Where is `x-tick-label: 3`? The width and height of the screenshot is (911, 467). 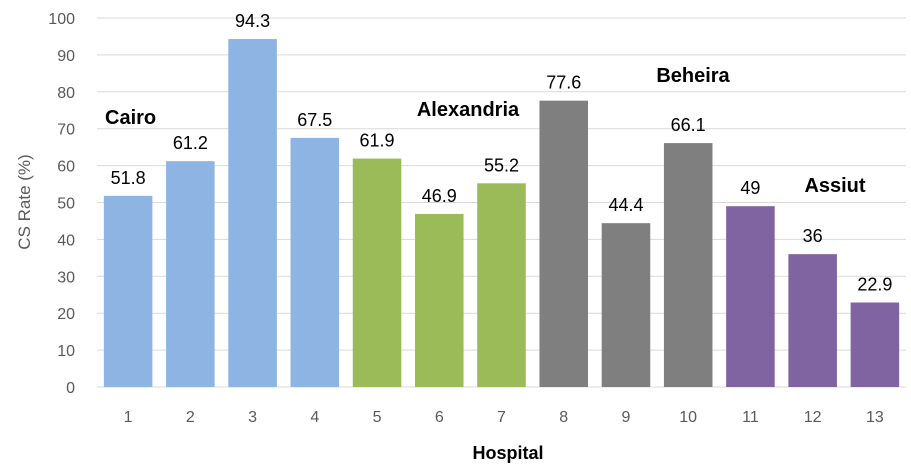
x-tick-label: 3 is located at coordinates (252, 417).